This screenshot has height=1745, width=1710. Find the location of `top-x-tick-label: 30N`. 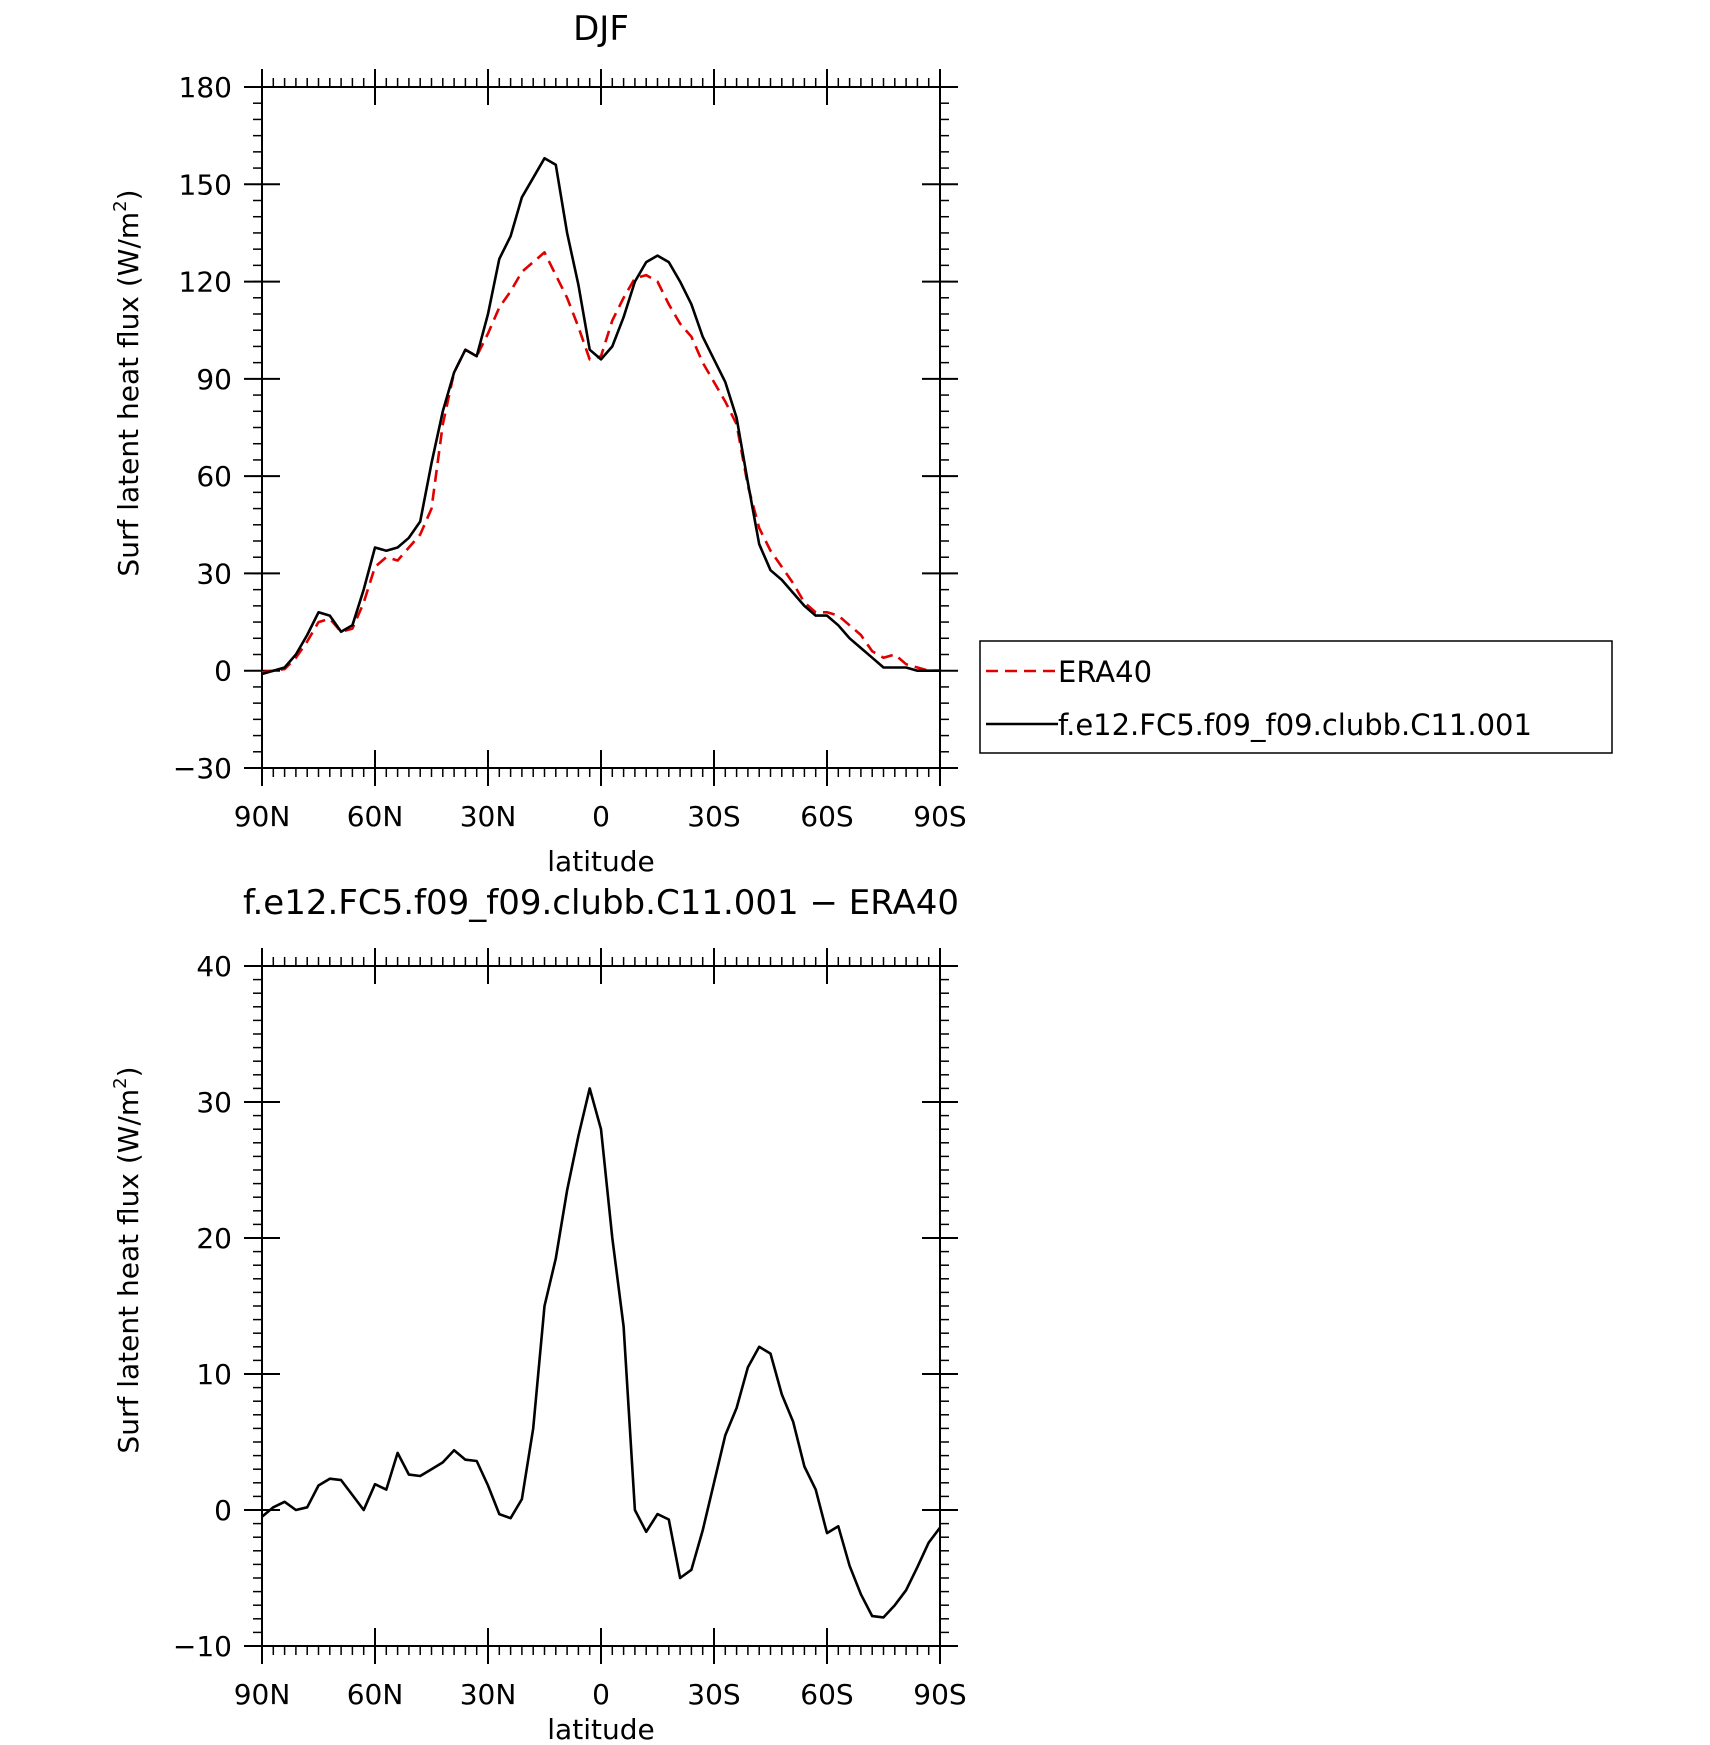

top-x-tick-label: 30N is located at coordinates (488, 816).